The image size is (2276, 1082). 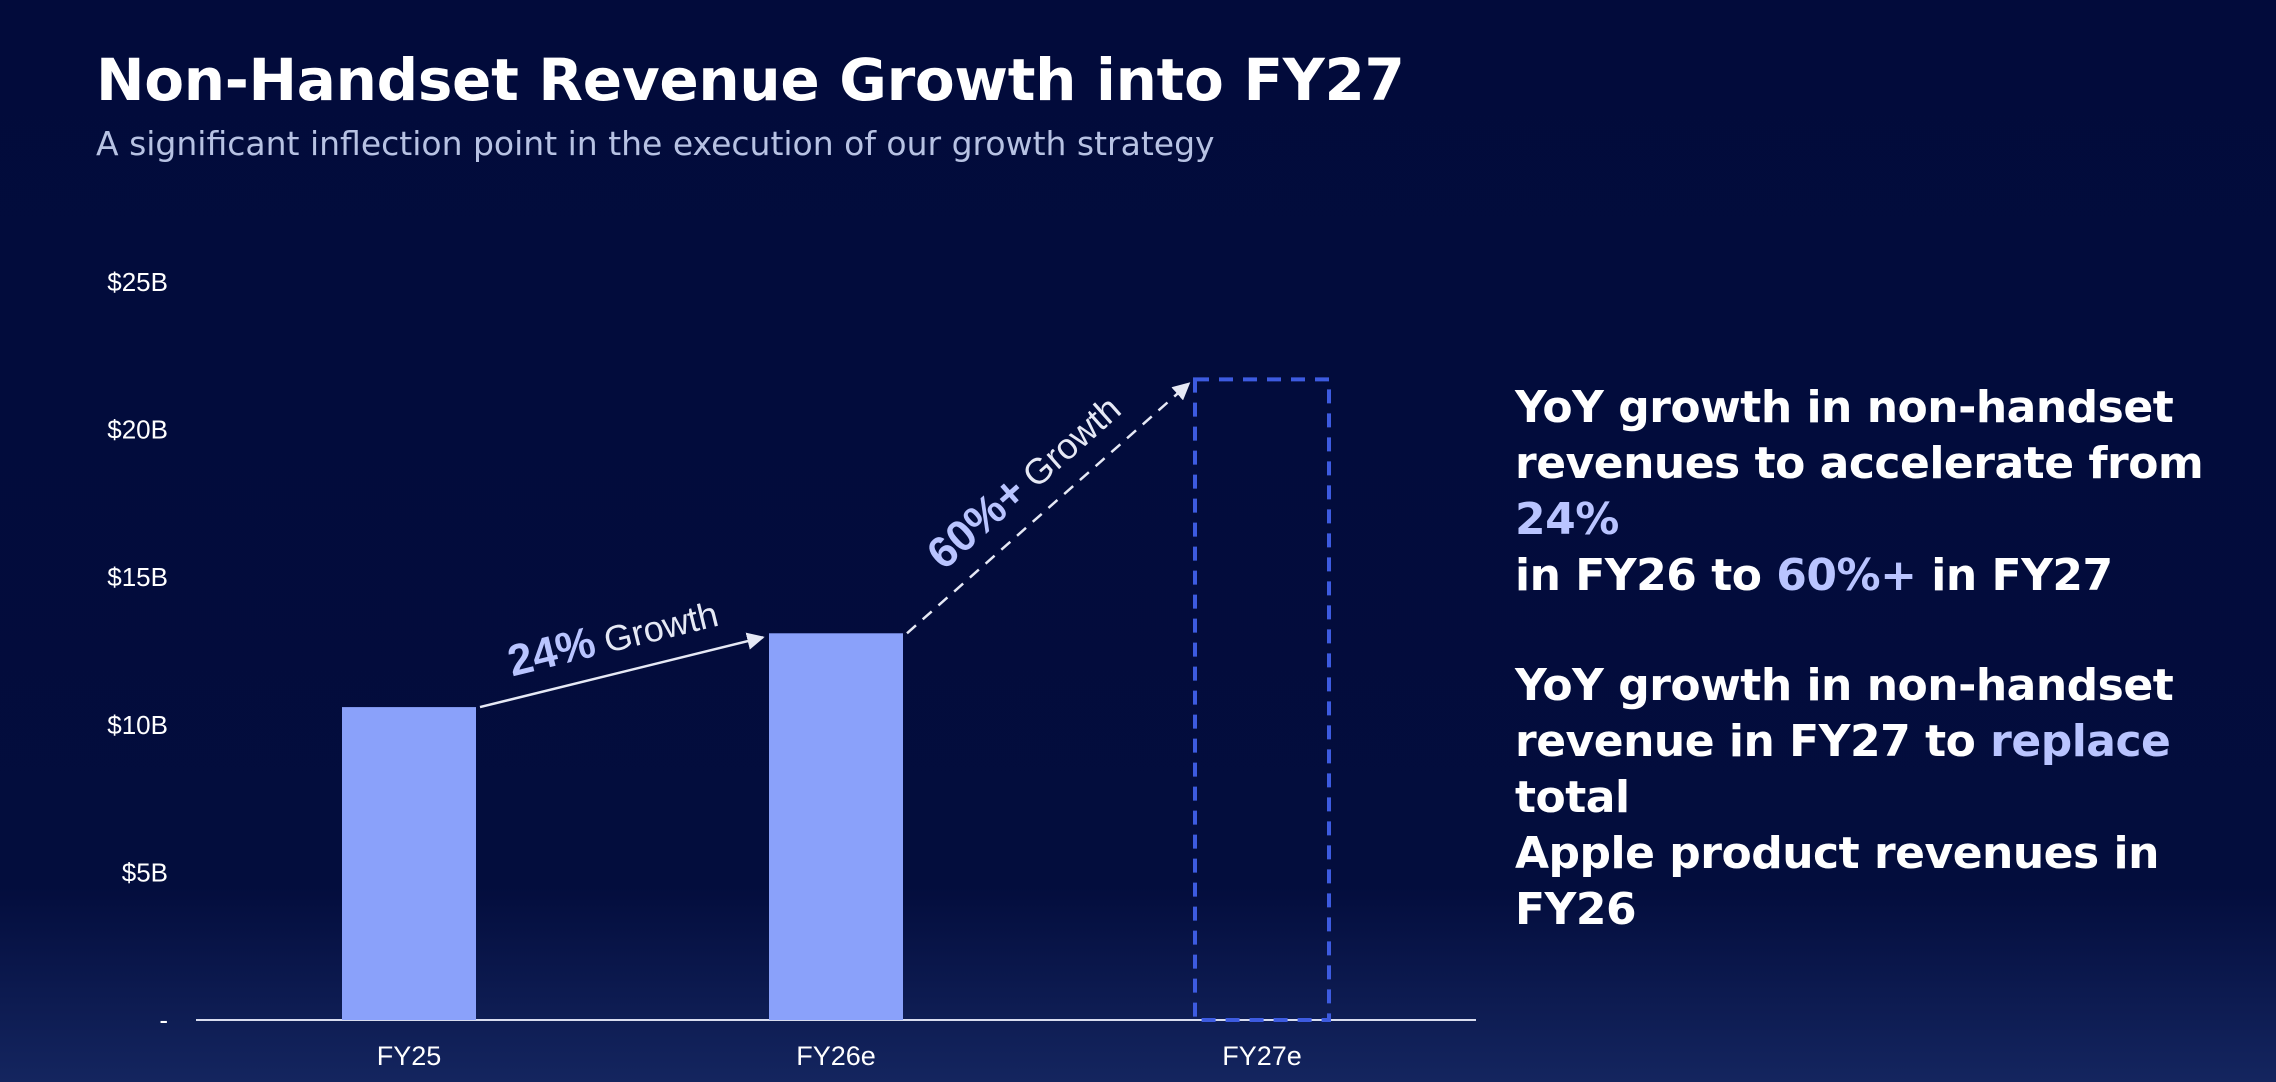 What do you see at coordinates (2014, 575) in the screenshot?
I see `insight-text-segment: in FY27` at bounding box center [2014, 575].